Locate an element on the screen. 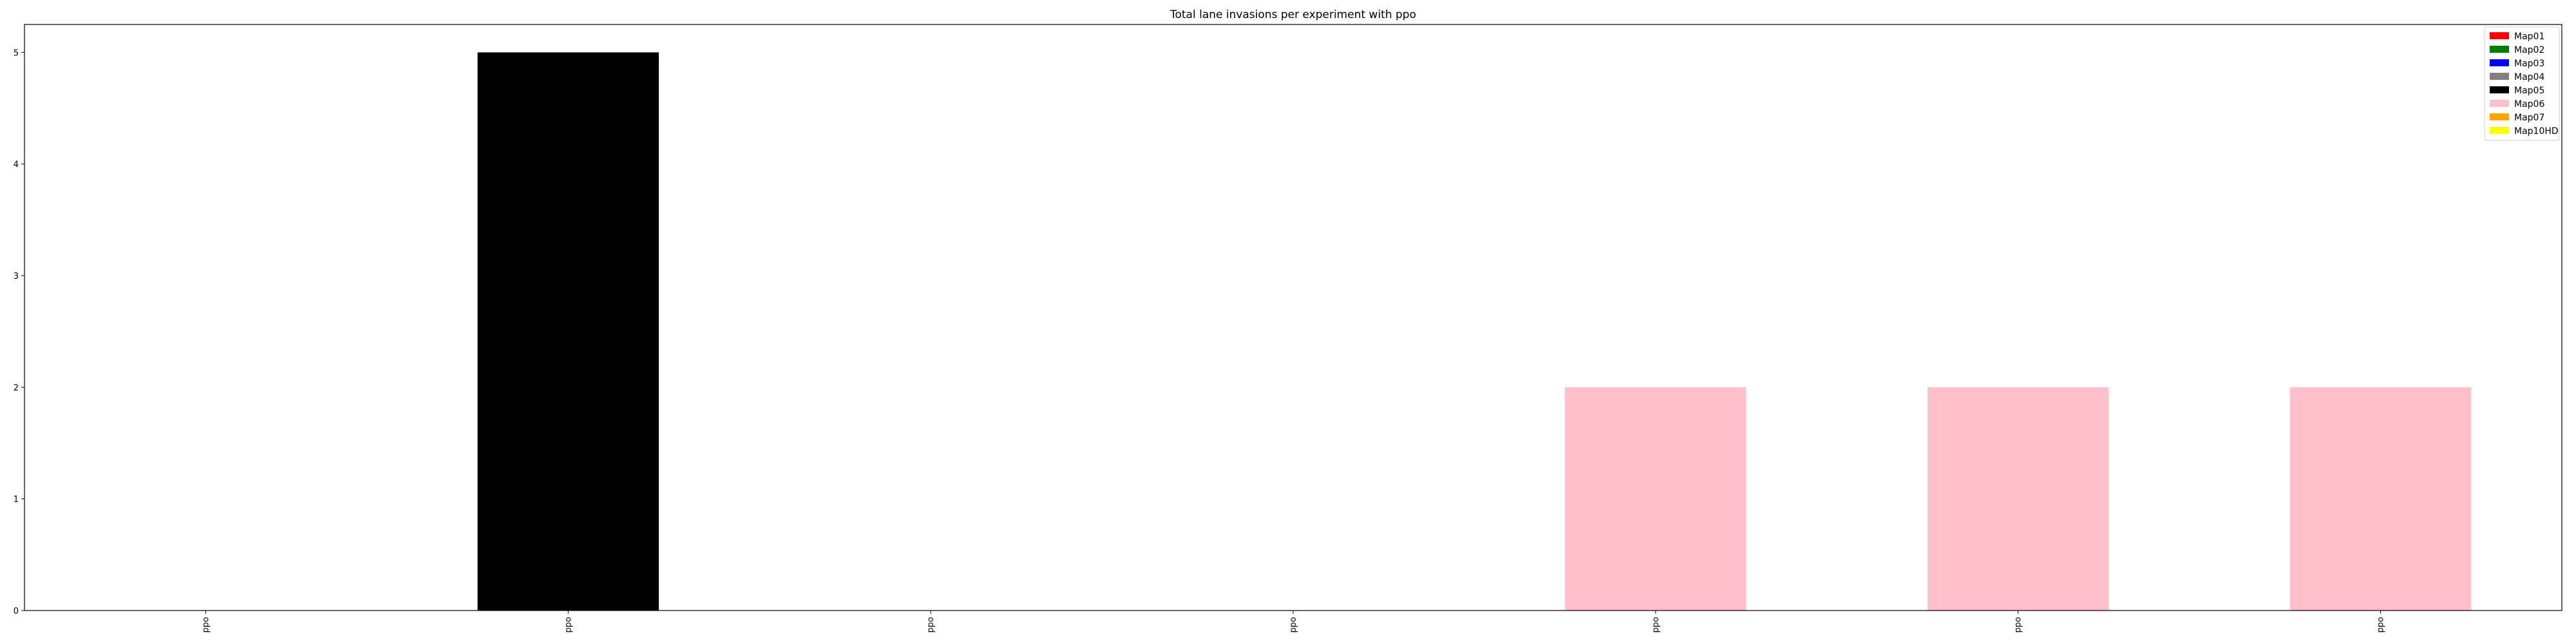 The image size is (2576, 644). y-tick-label: 3 is located at coordinates (16, 277).